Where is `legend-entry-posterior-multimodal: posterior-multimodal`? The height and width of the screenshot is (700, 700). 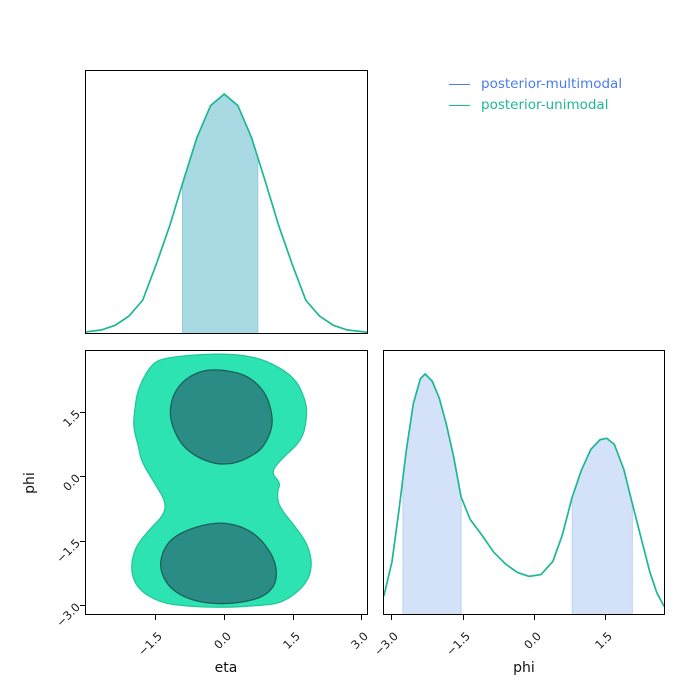 legend-entry-posterior-multimodal: posterior-multimodal is located at coordinates (535, 84).